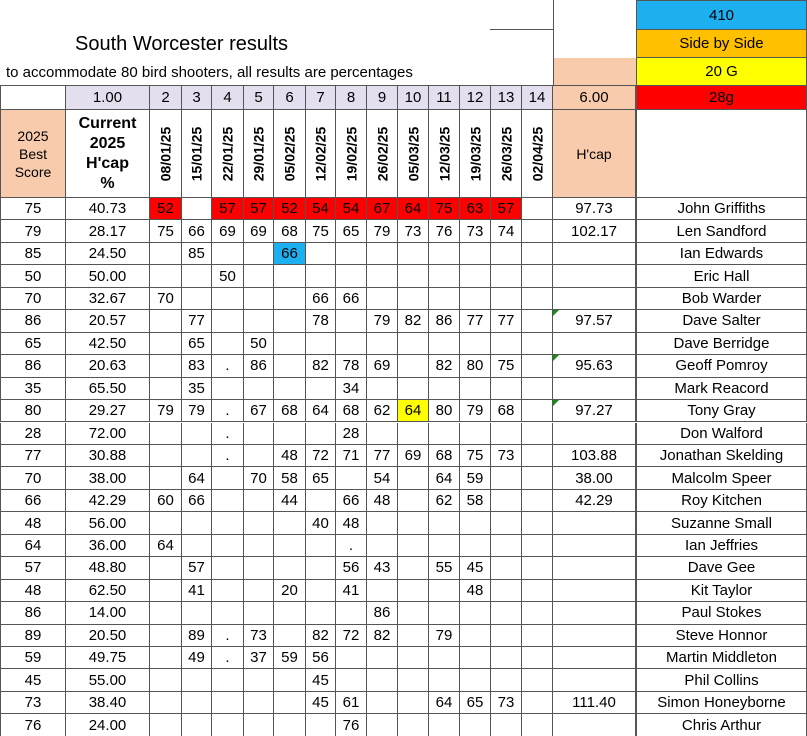 The height and width of the screenshot is (736, 807). Describe the element at coordinates (108, 568) in the screenshot. I see `current-hcap: 48.80` at that location.